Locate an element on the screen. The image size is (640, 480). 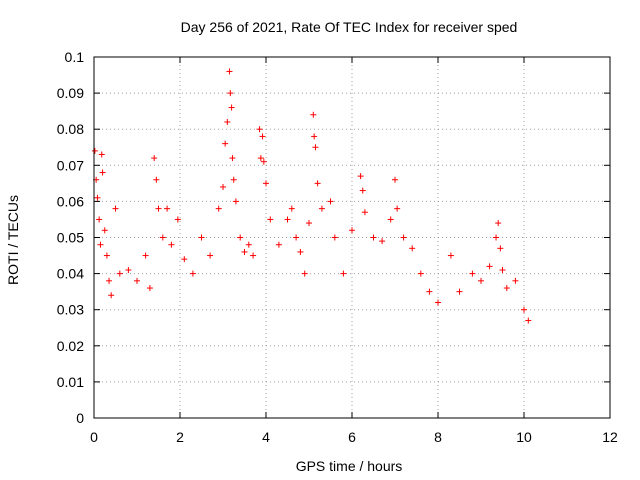
y-tick-label: 0.04 is located at coordinates (70, 274).